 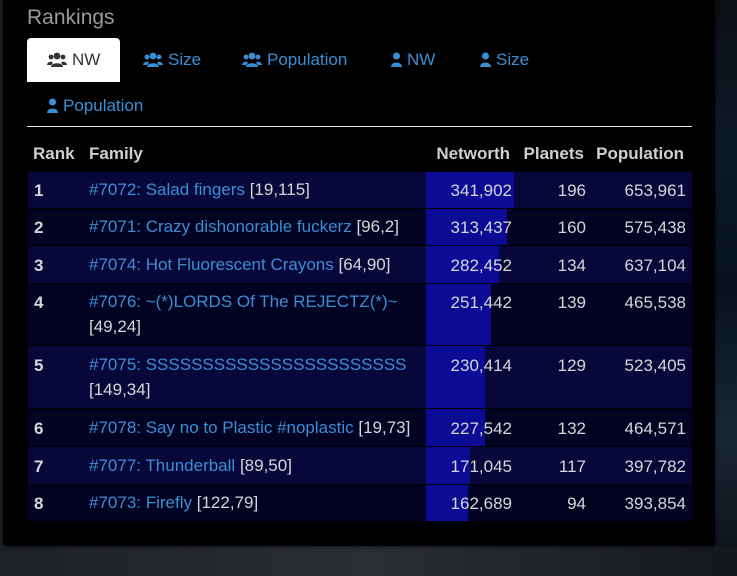 I want to click on population-cell: 464,571, so click(x=655, y=428).